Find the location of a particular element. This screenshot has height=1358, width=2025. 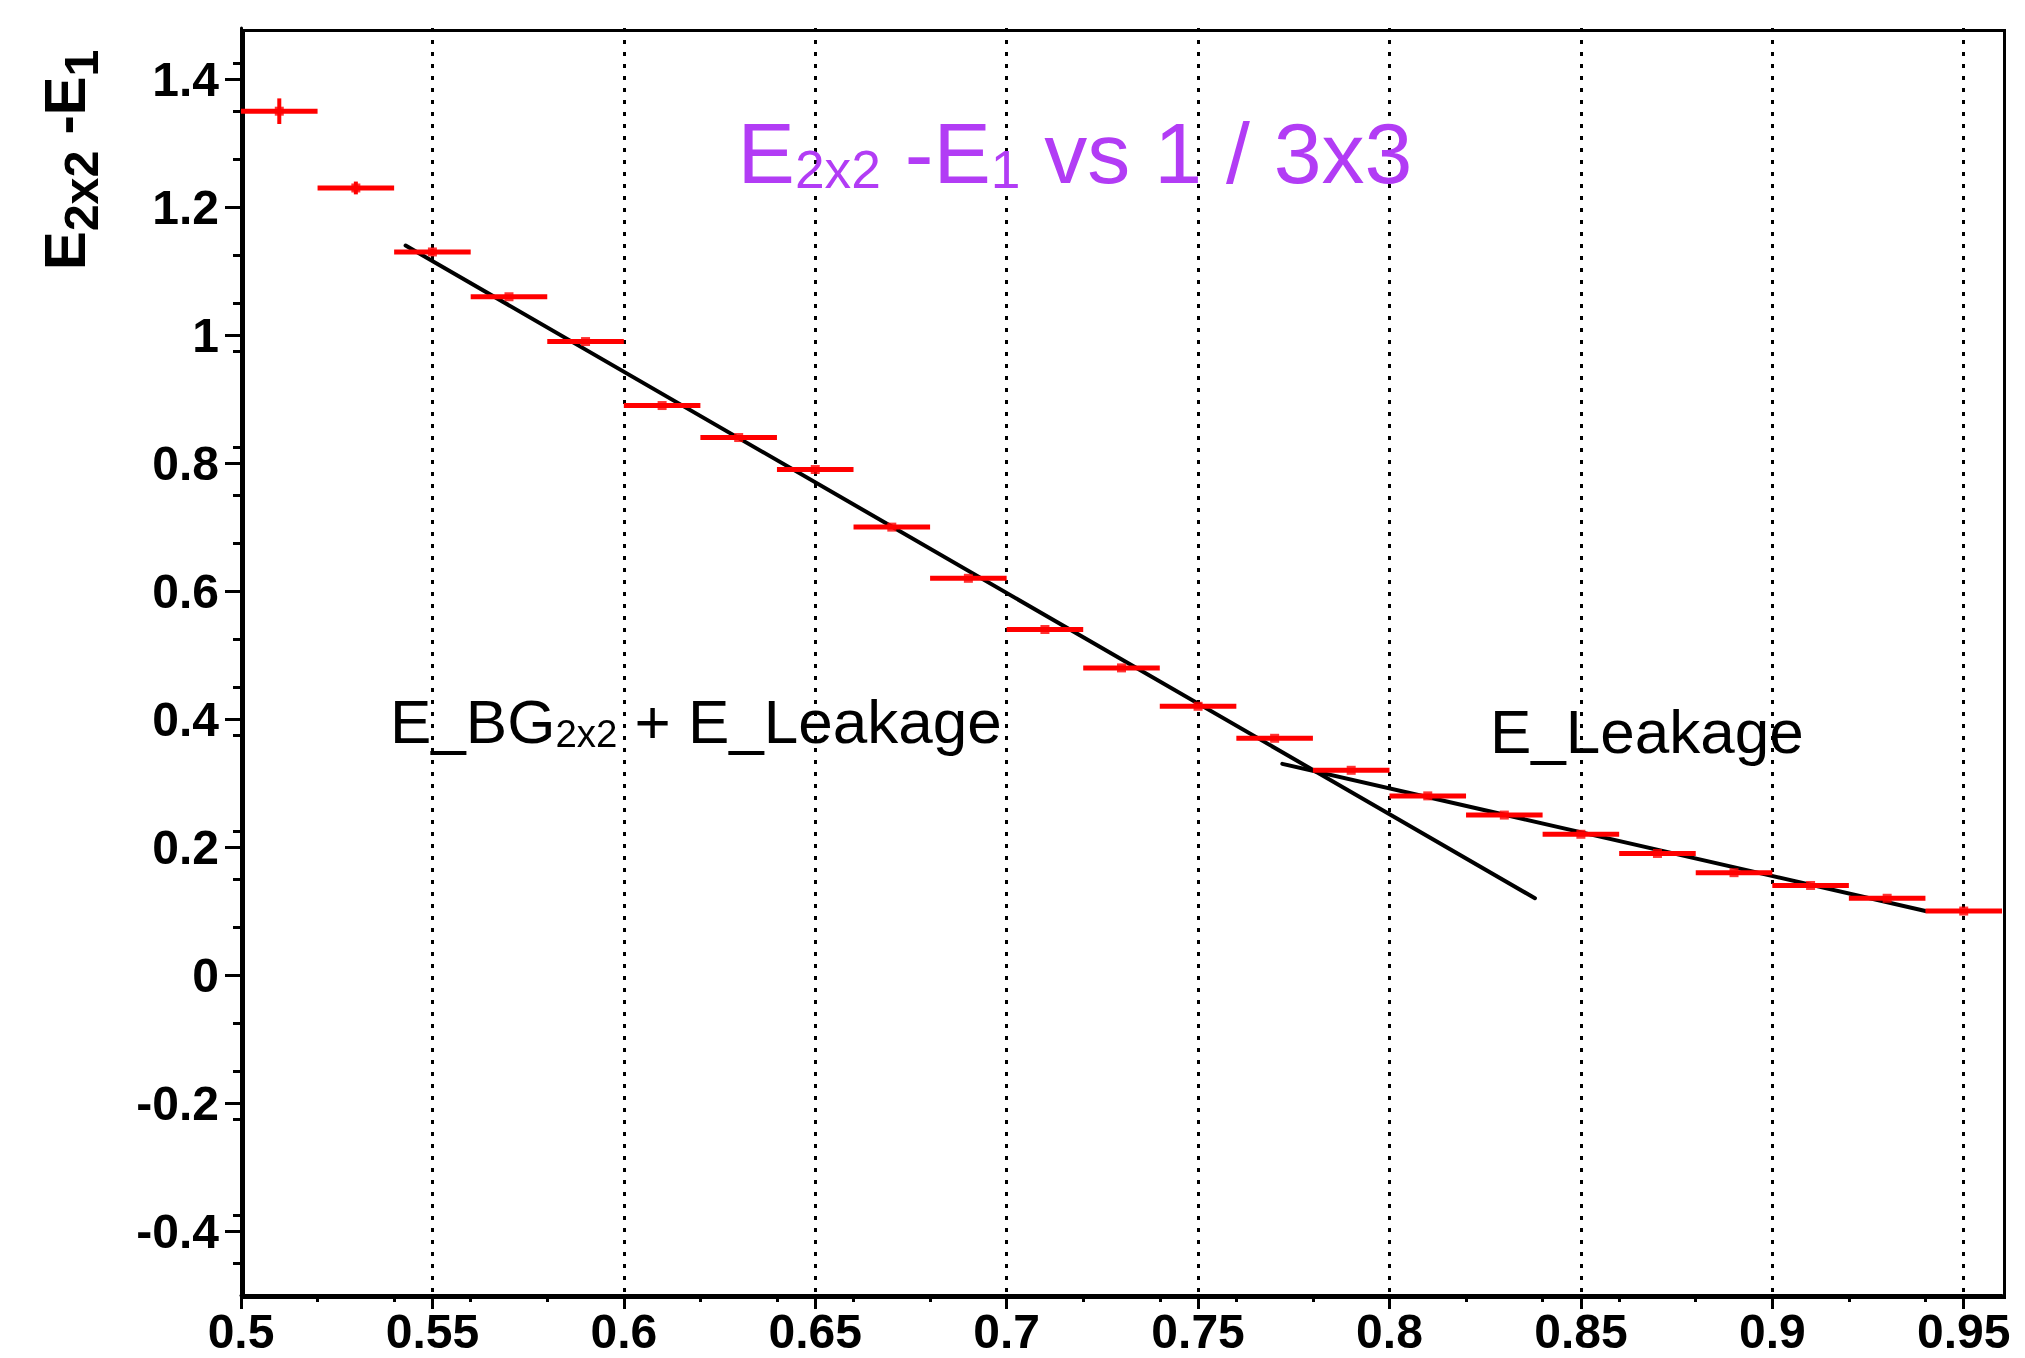

y-tick-label: 1.4 is located at coordinates (186, 79).